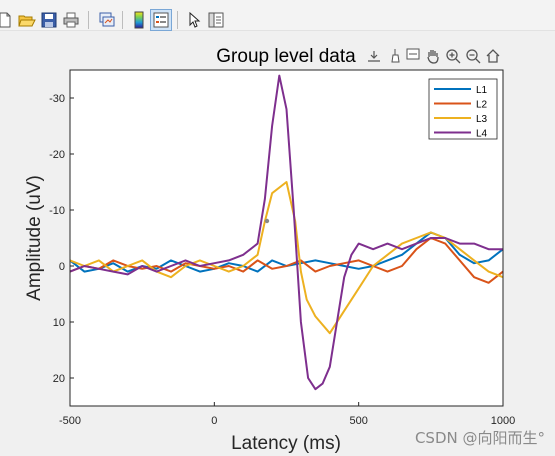  I want to click on property-inspector-icon, so click(216, 20).